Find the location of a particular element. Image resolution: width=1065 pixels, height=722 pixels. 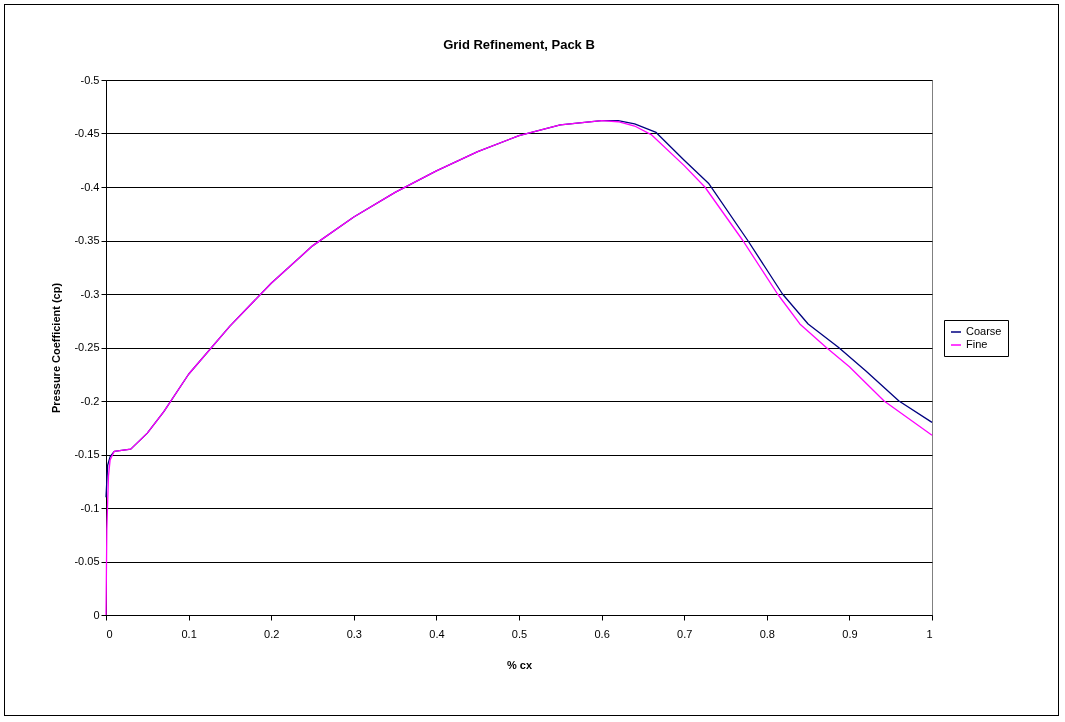

y-tick-label: -0.15 is located at coordinates (87, 454).